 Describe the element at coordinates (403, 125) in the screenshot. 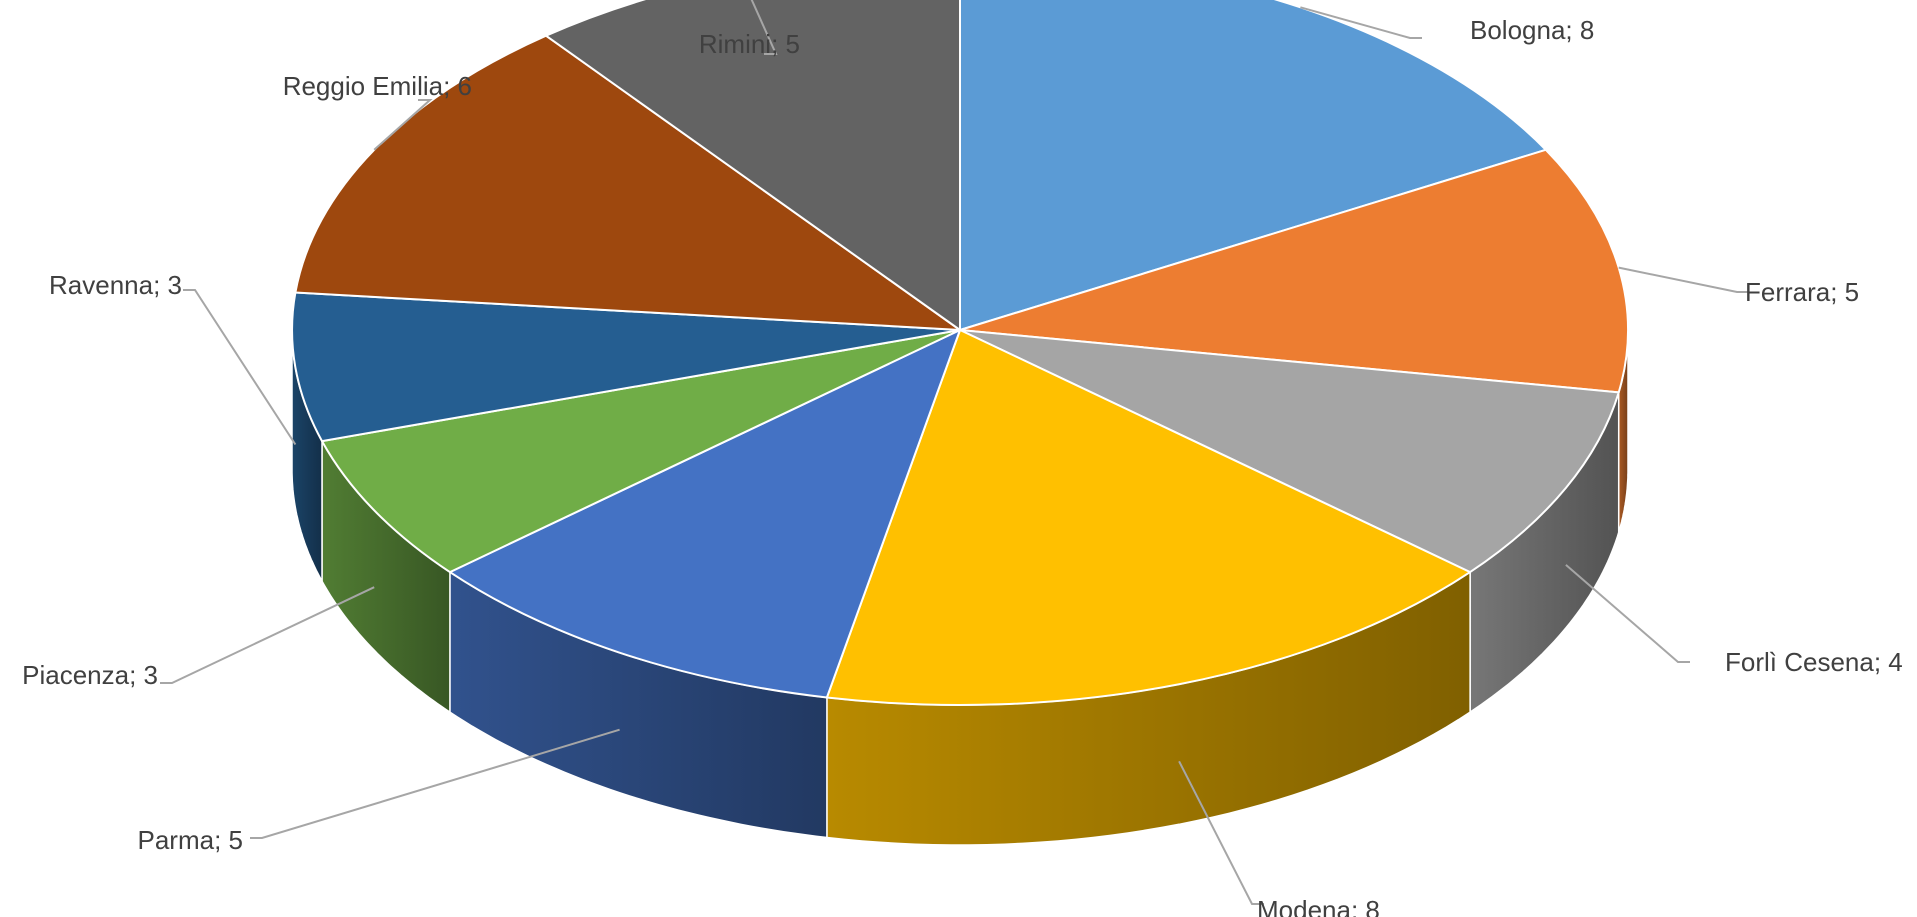

I see `leader-line-reggio-emilia` at that location.